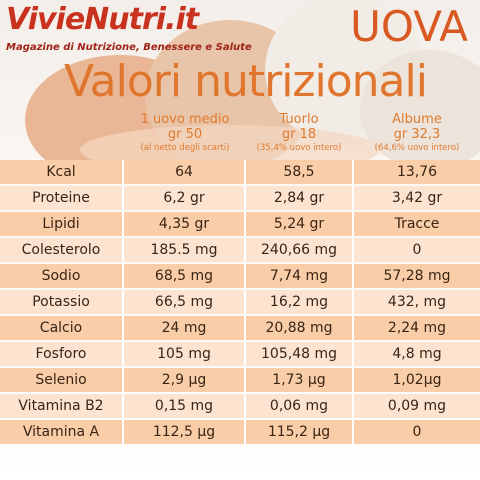 This screenshot has width=480, height=480. I want to click on row-label: Vitamina A, so click(62, 432).